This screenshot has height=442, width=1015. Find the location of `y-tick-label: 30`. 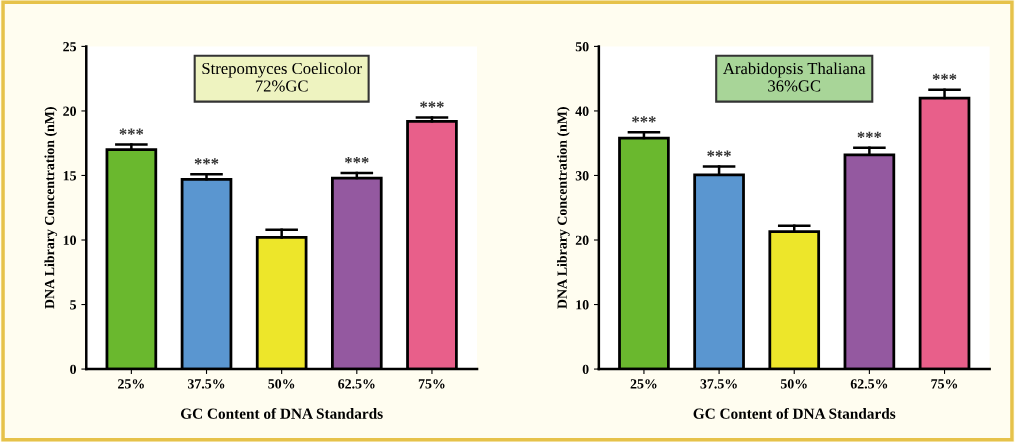

y-tick-label: 30 is located at coordinates (582, 176).